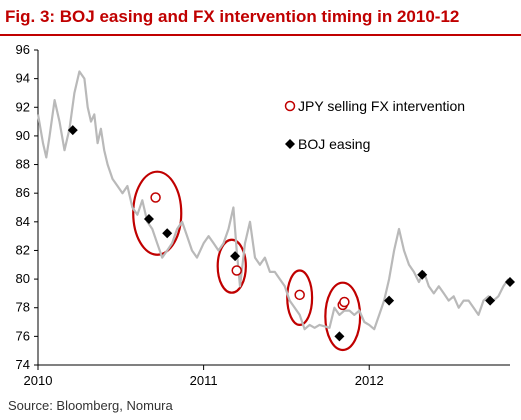 This screenshot has height=420, width=521. What do you see at coordinates (23, 192) in the screenshot?
I see `y-tick-label: 86` at bounding box center [23, 192].